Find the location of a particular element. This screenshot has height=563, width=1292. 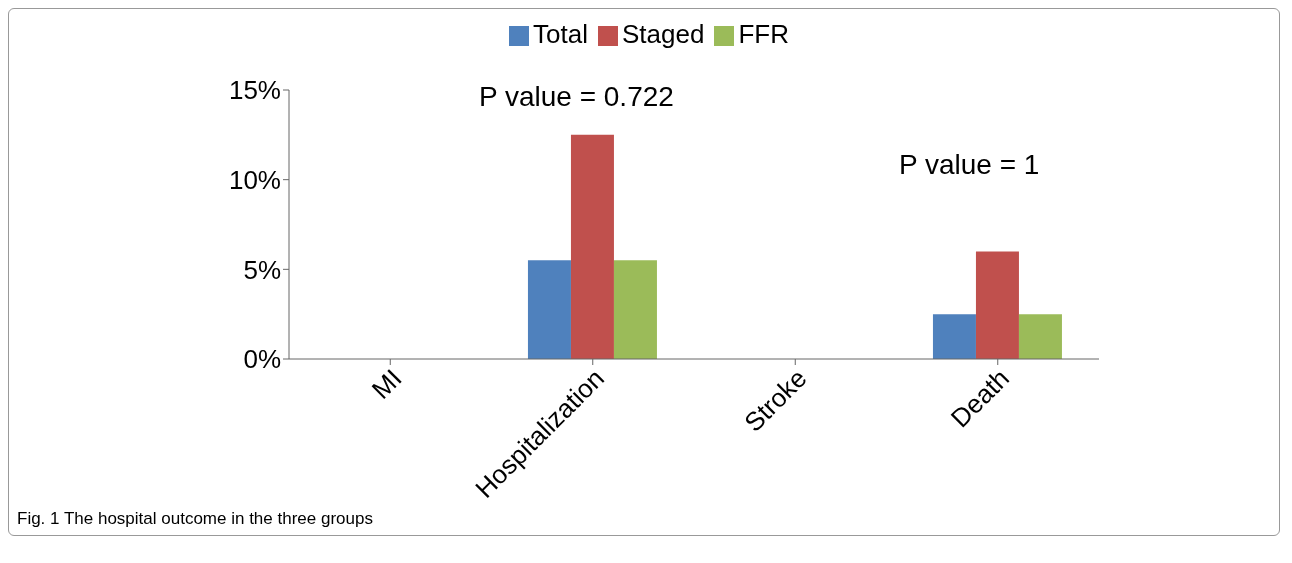

y-tick-label: 15% is located at coordinates (254, 90).